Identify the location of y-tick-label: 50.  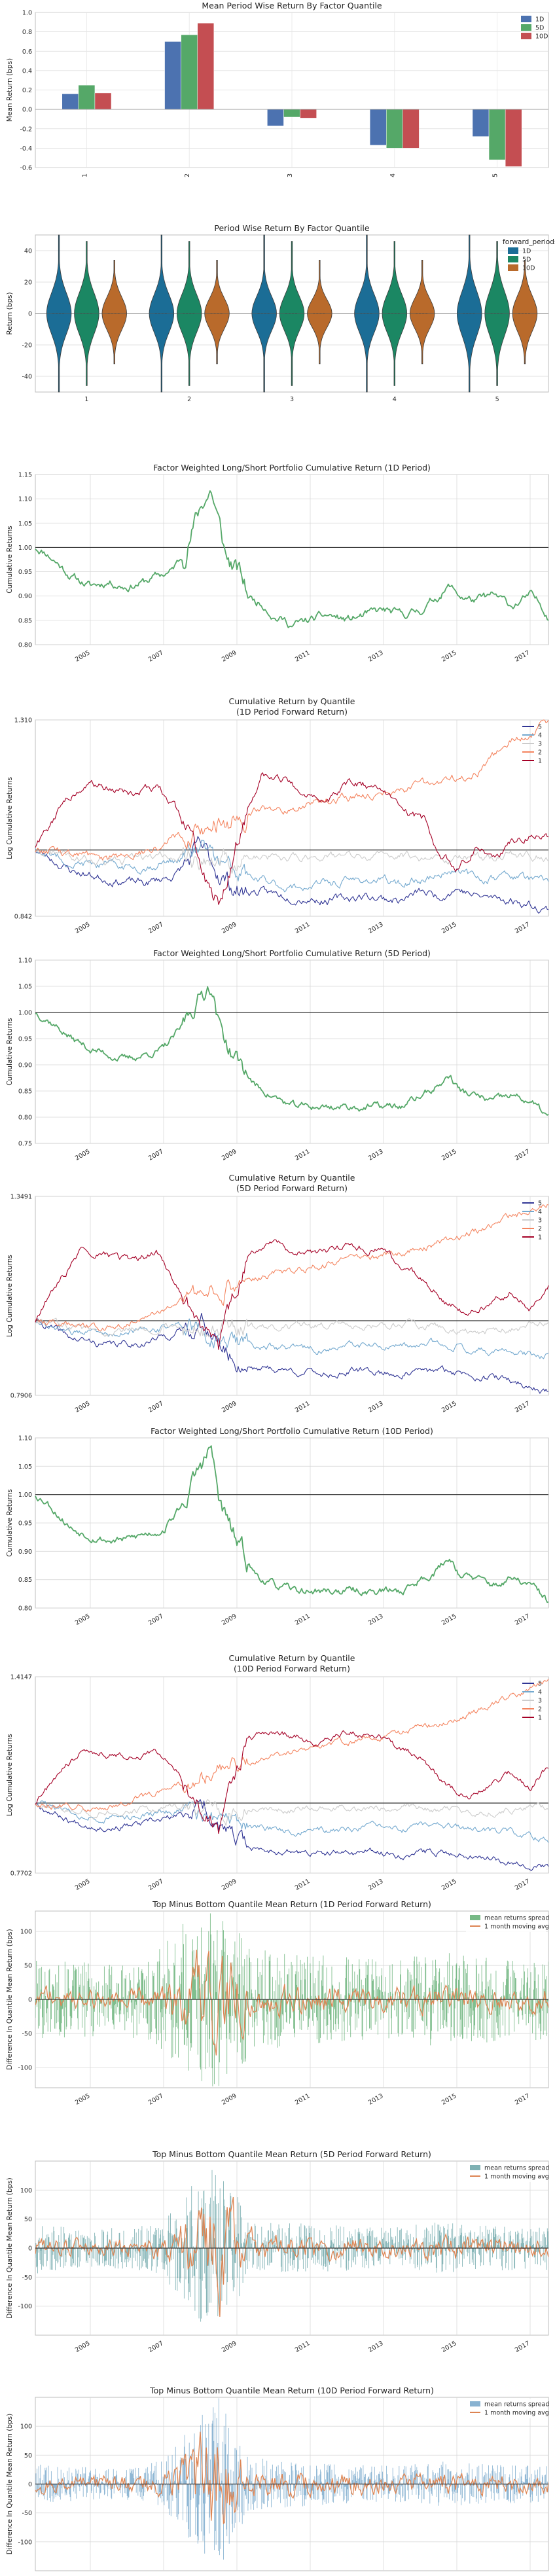
(28, 2456).